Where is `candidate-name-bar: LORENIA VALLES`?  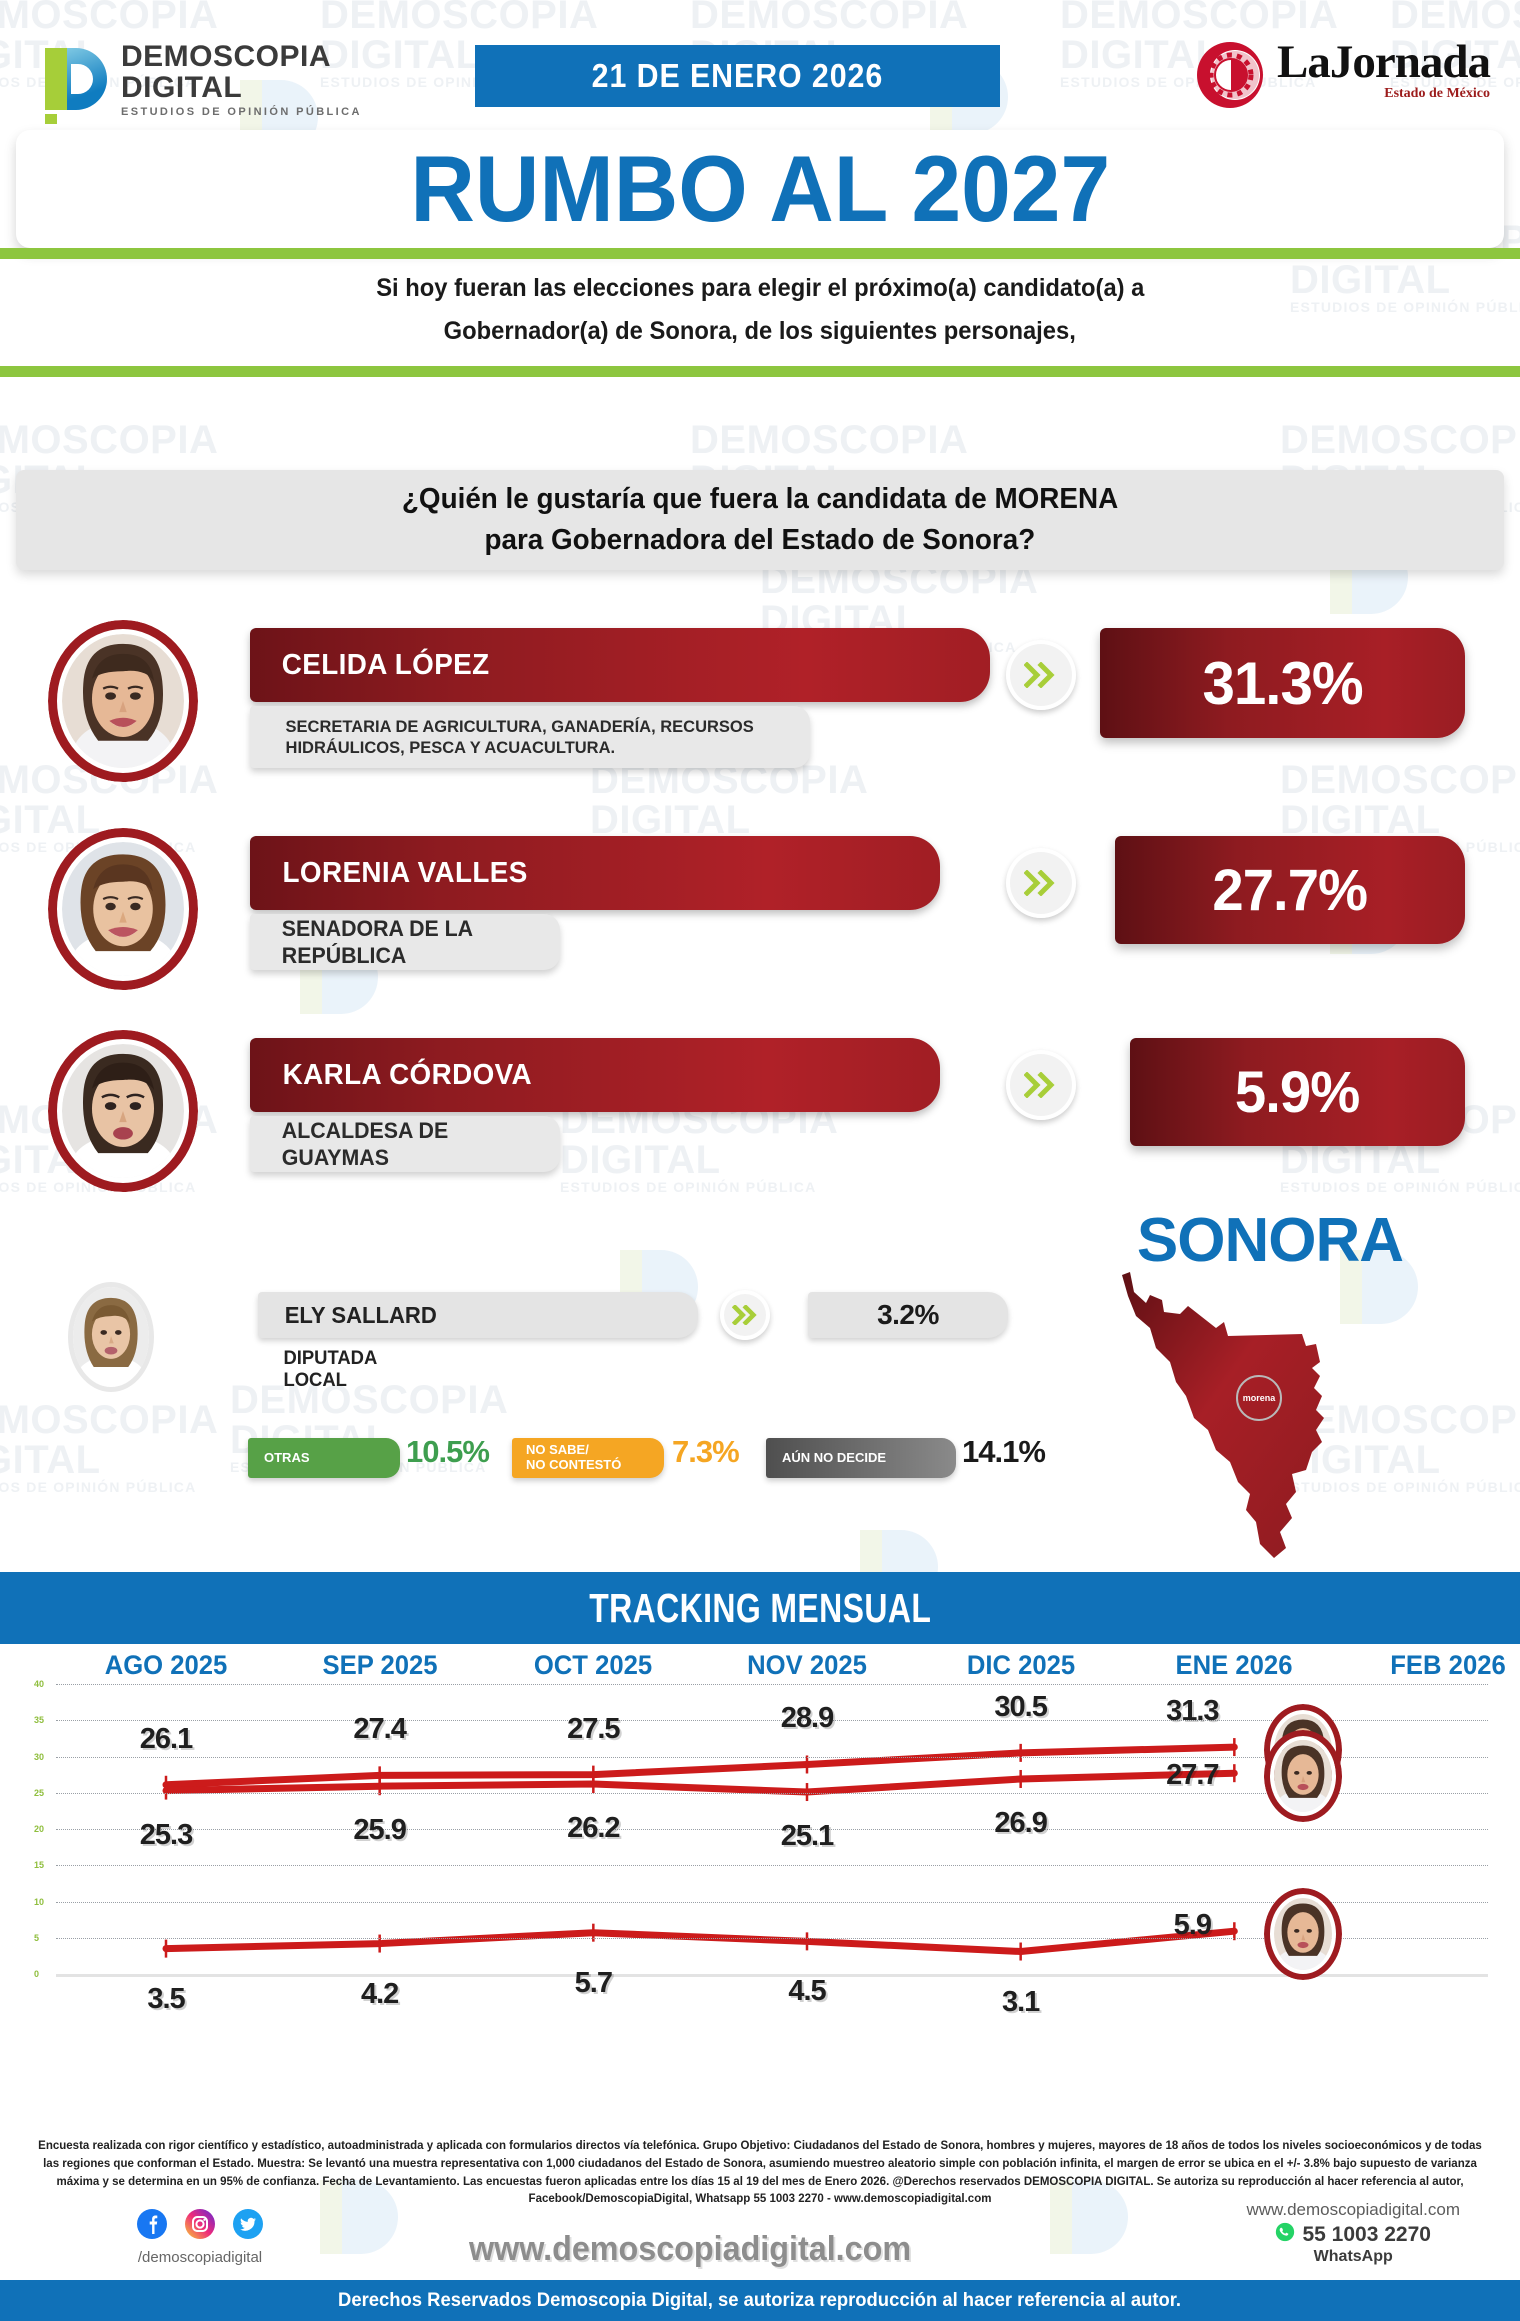 candidate-name-bar: LORENIA VALLES is located at coordinates (595, 873).